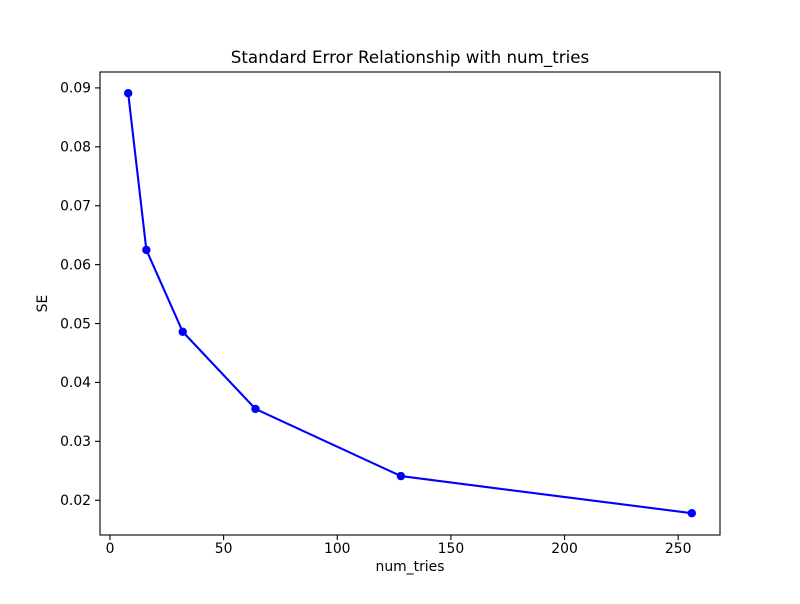 The image size is (800, 604). What do you see at coordinates (110, 549) in the screenshot?
I see `x-tick-label: 0` at bounding box center [110, 549].